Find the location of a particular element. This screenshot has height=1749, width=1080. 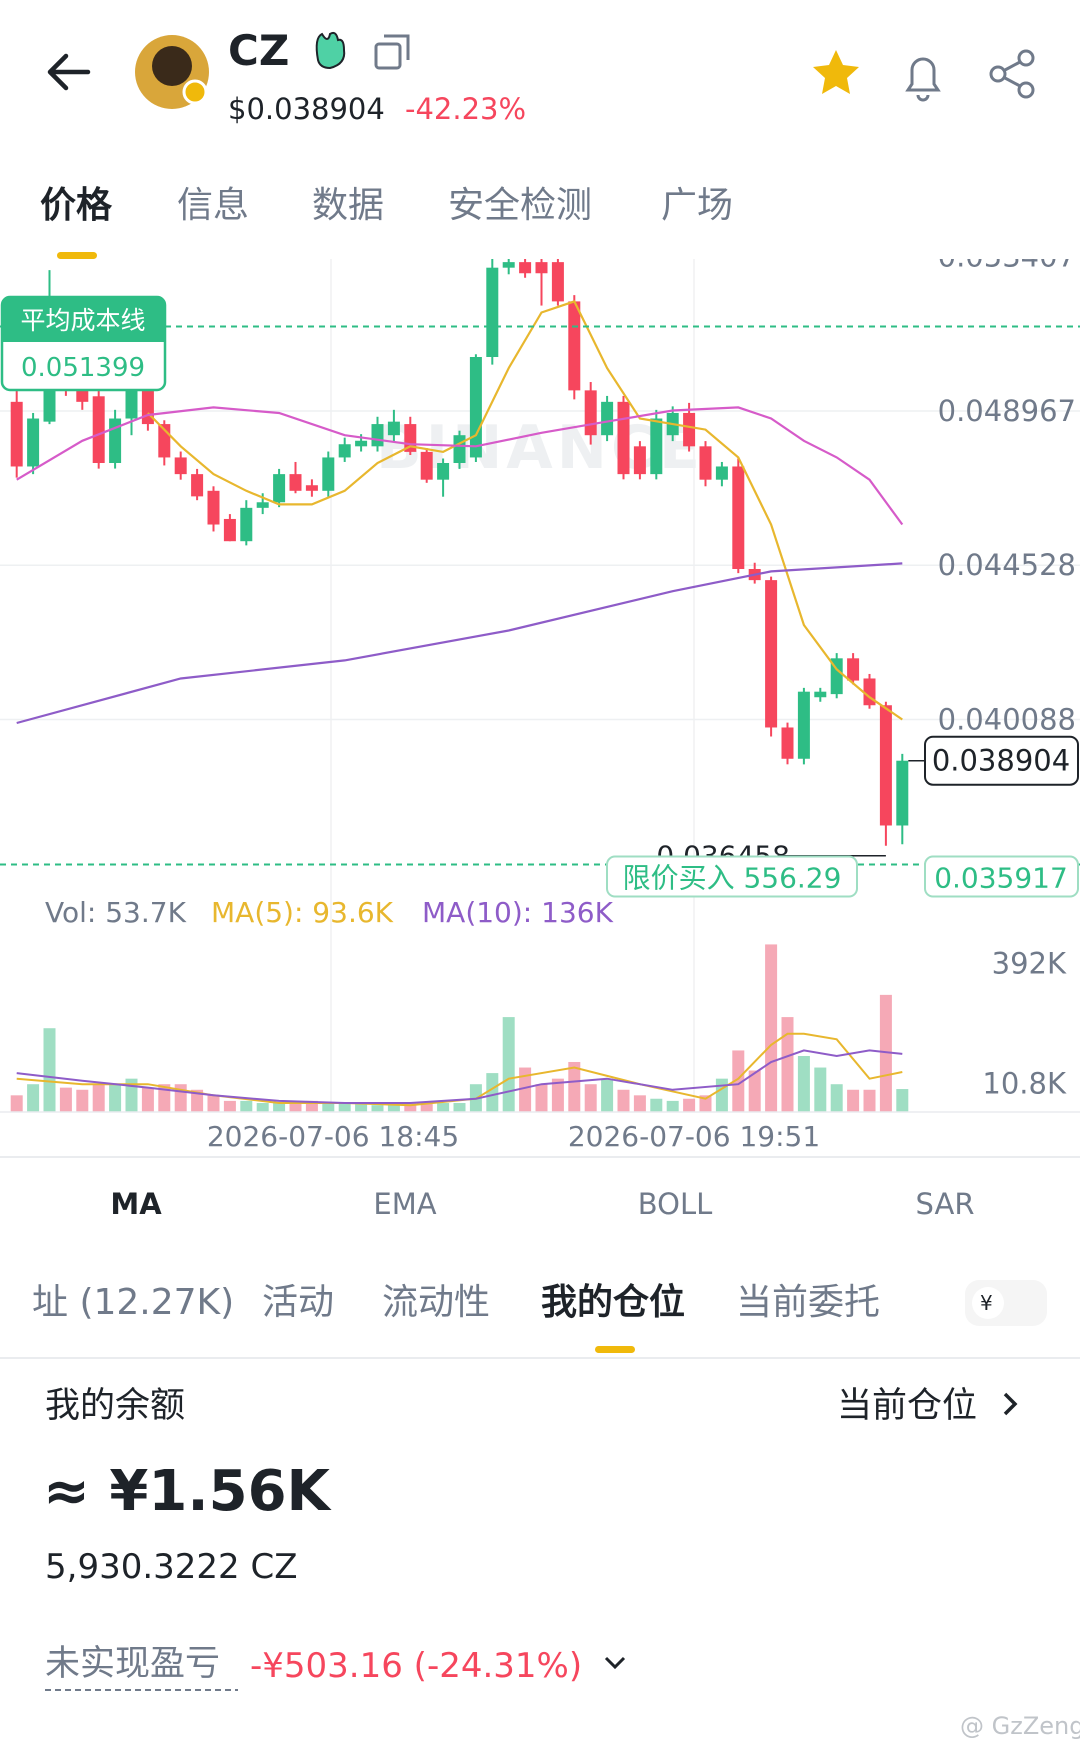

limit-order-box is located at coordinates (732, 876).